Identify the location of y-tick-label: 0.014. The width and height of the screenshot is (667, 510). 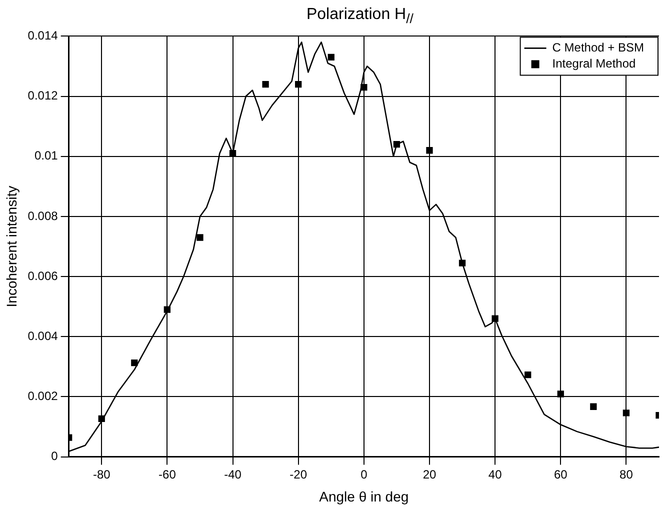
(43, 35).